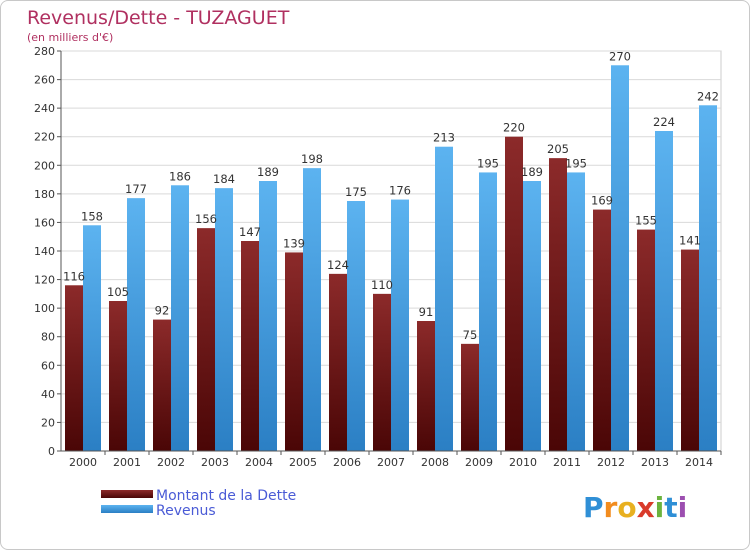  What do you see at coordinates (171, 462) in the screenshot?
I see `x-tick-label: 2002` at bounding box center [171, 462].